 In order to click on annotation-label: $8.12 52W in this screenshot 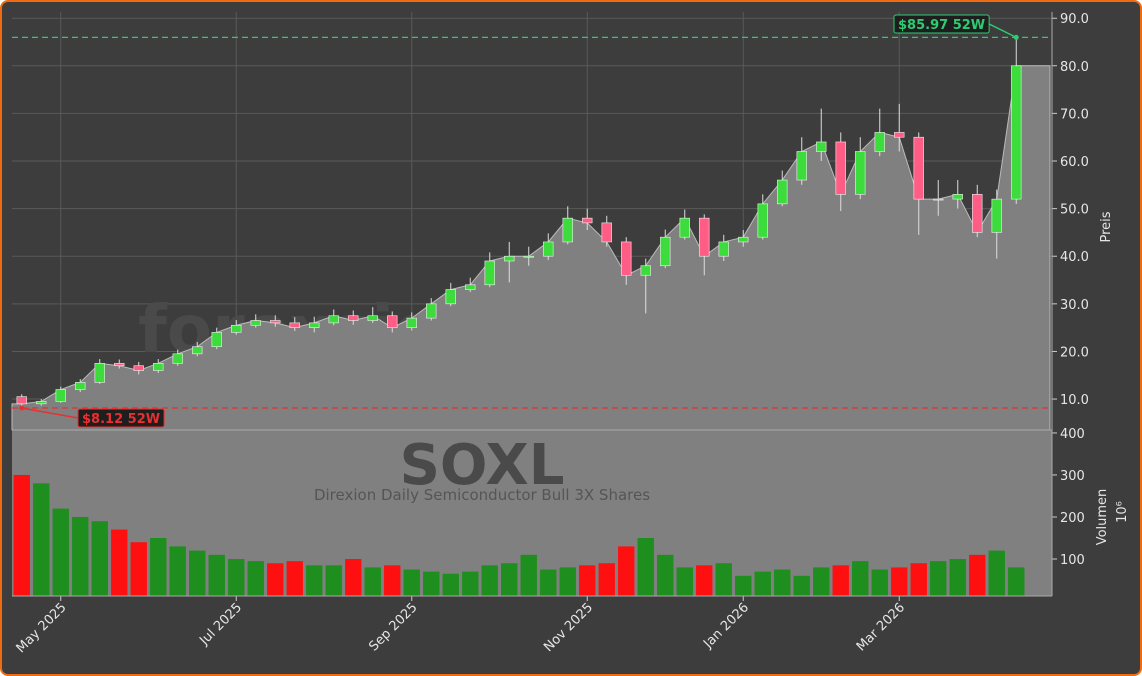, I will do `click(121, 419)`.